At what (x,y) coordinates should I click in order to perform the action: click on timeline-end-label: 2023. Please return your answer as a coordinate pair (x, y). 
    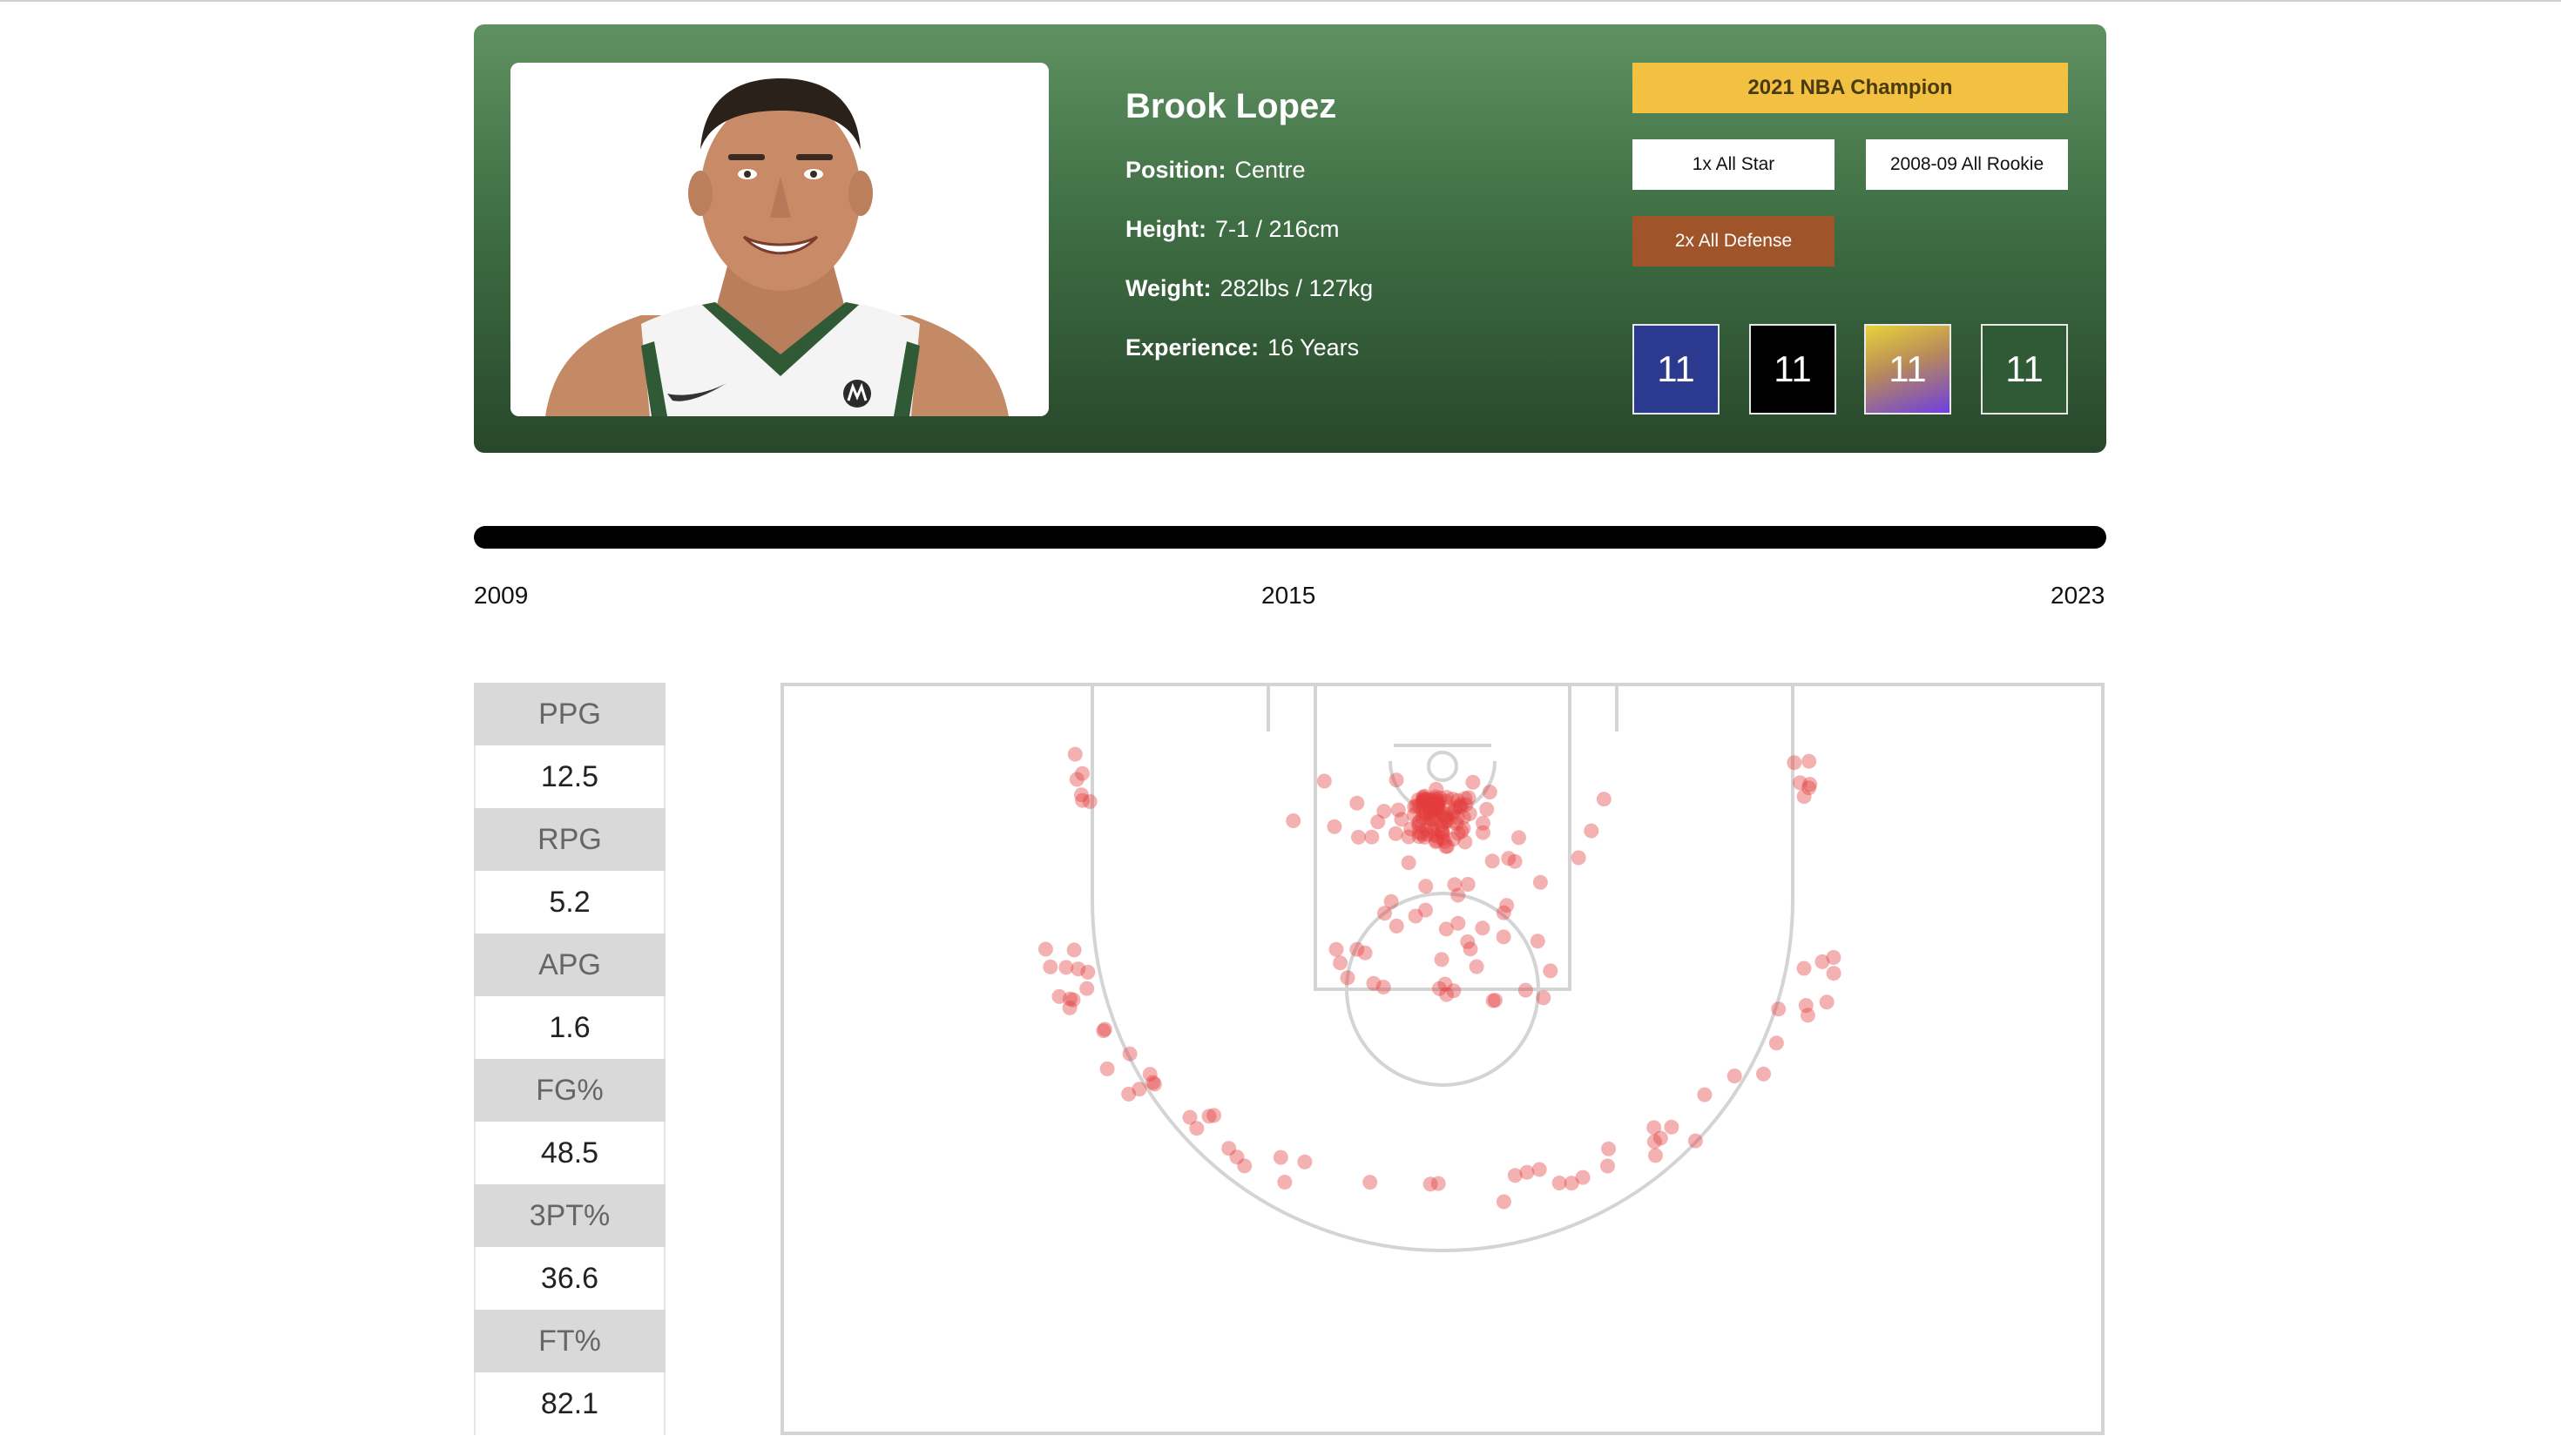
    Looking at the image, I should click on (2078, 595).